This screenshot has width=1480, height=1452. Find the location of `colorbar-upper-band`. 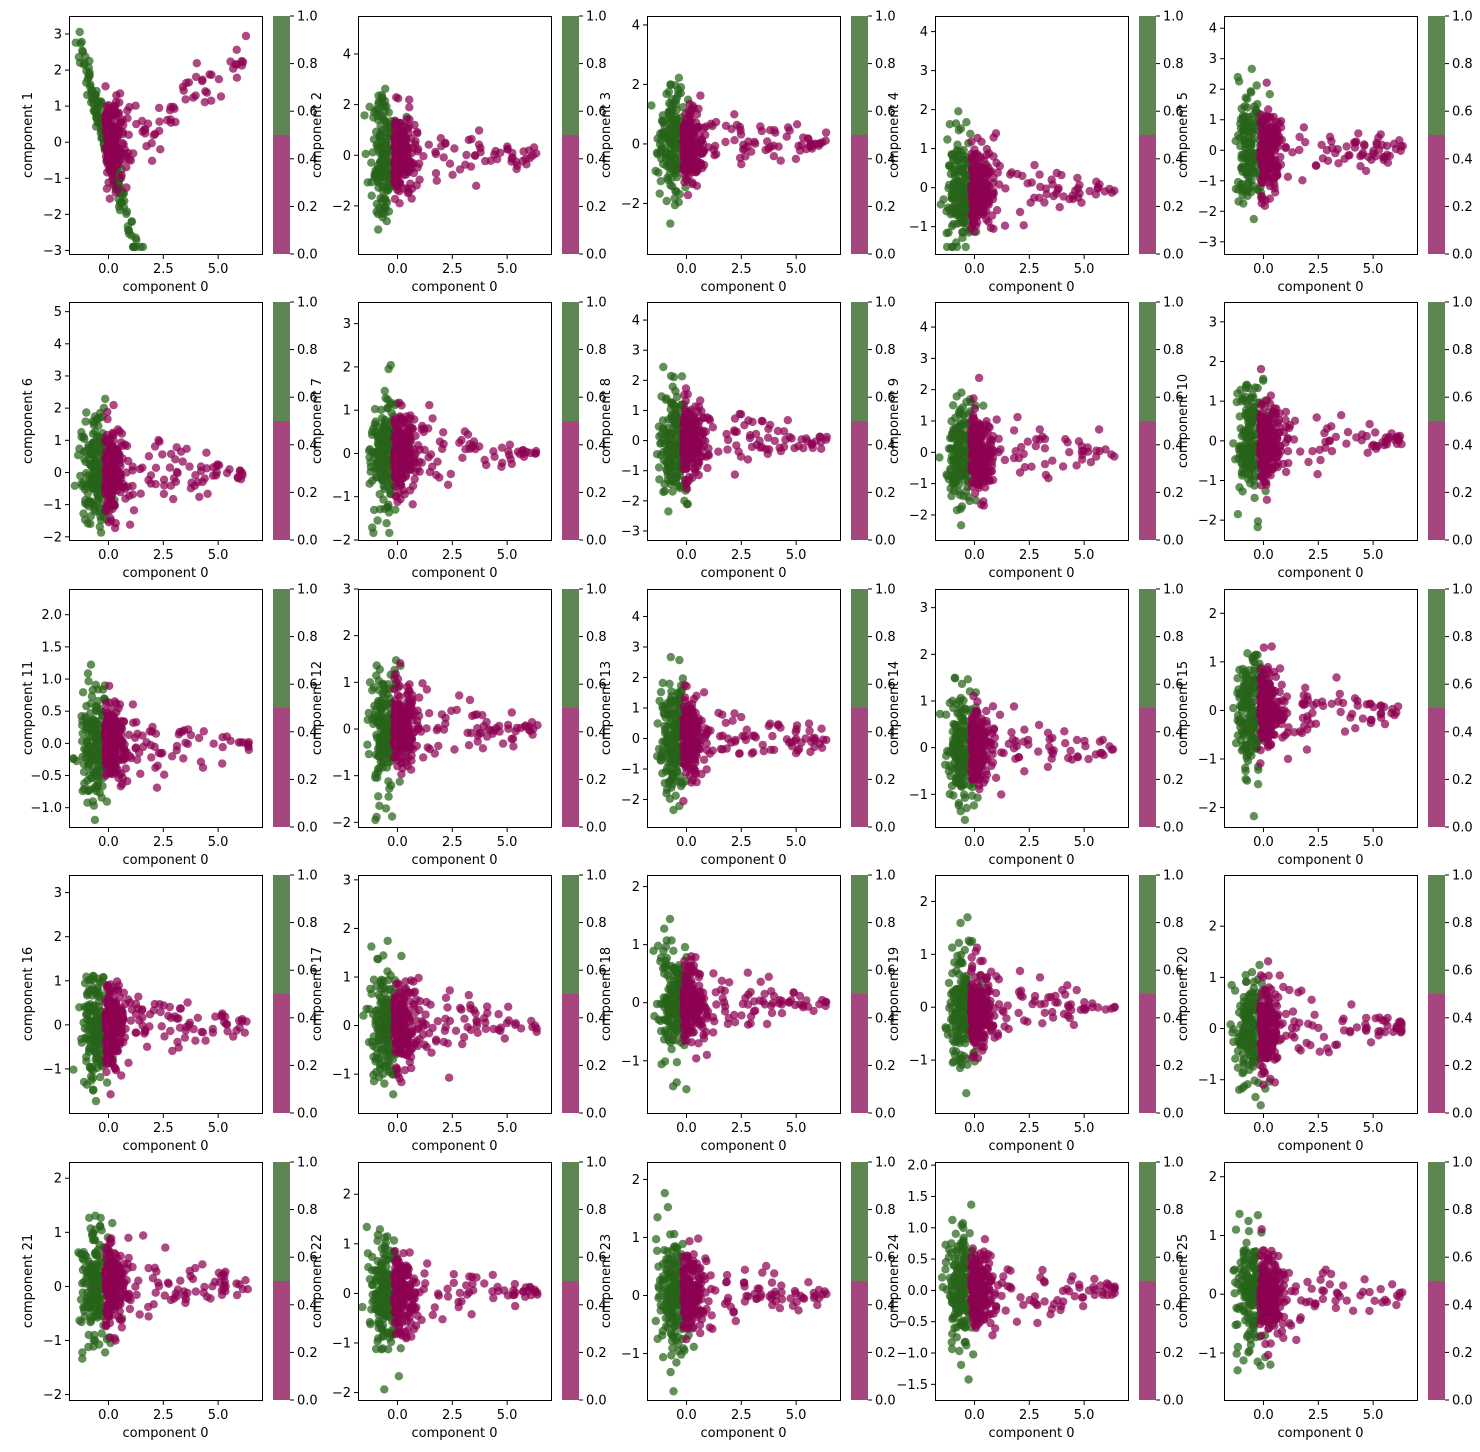

colorbar-upper-band is located at coordinates (281, 75).